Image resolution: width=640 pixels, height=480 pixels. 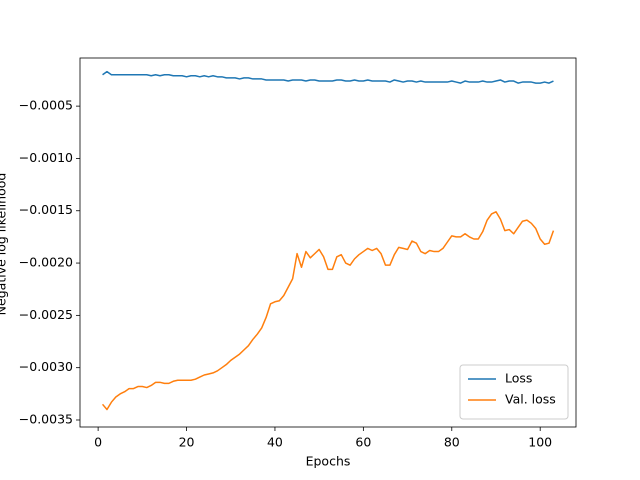 What do you see at coordinates (46, 157) in the screenshot?
I see `y-tick-label: −0.0010` at bounding box center [46, 157].